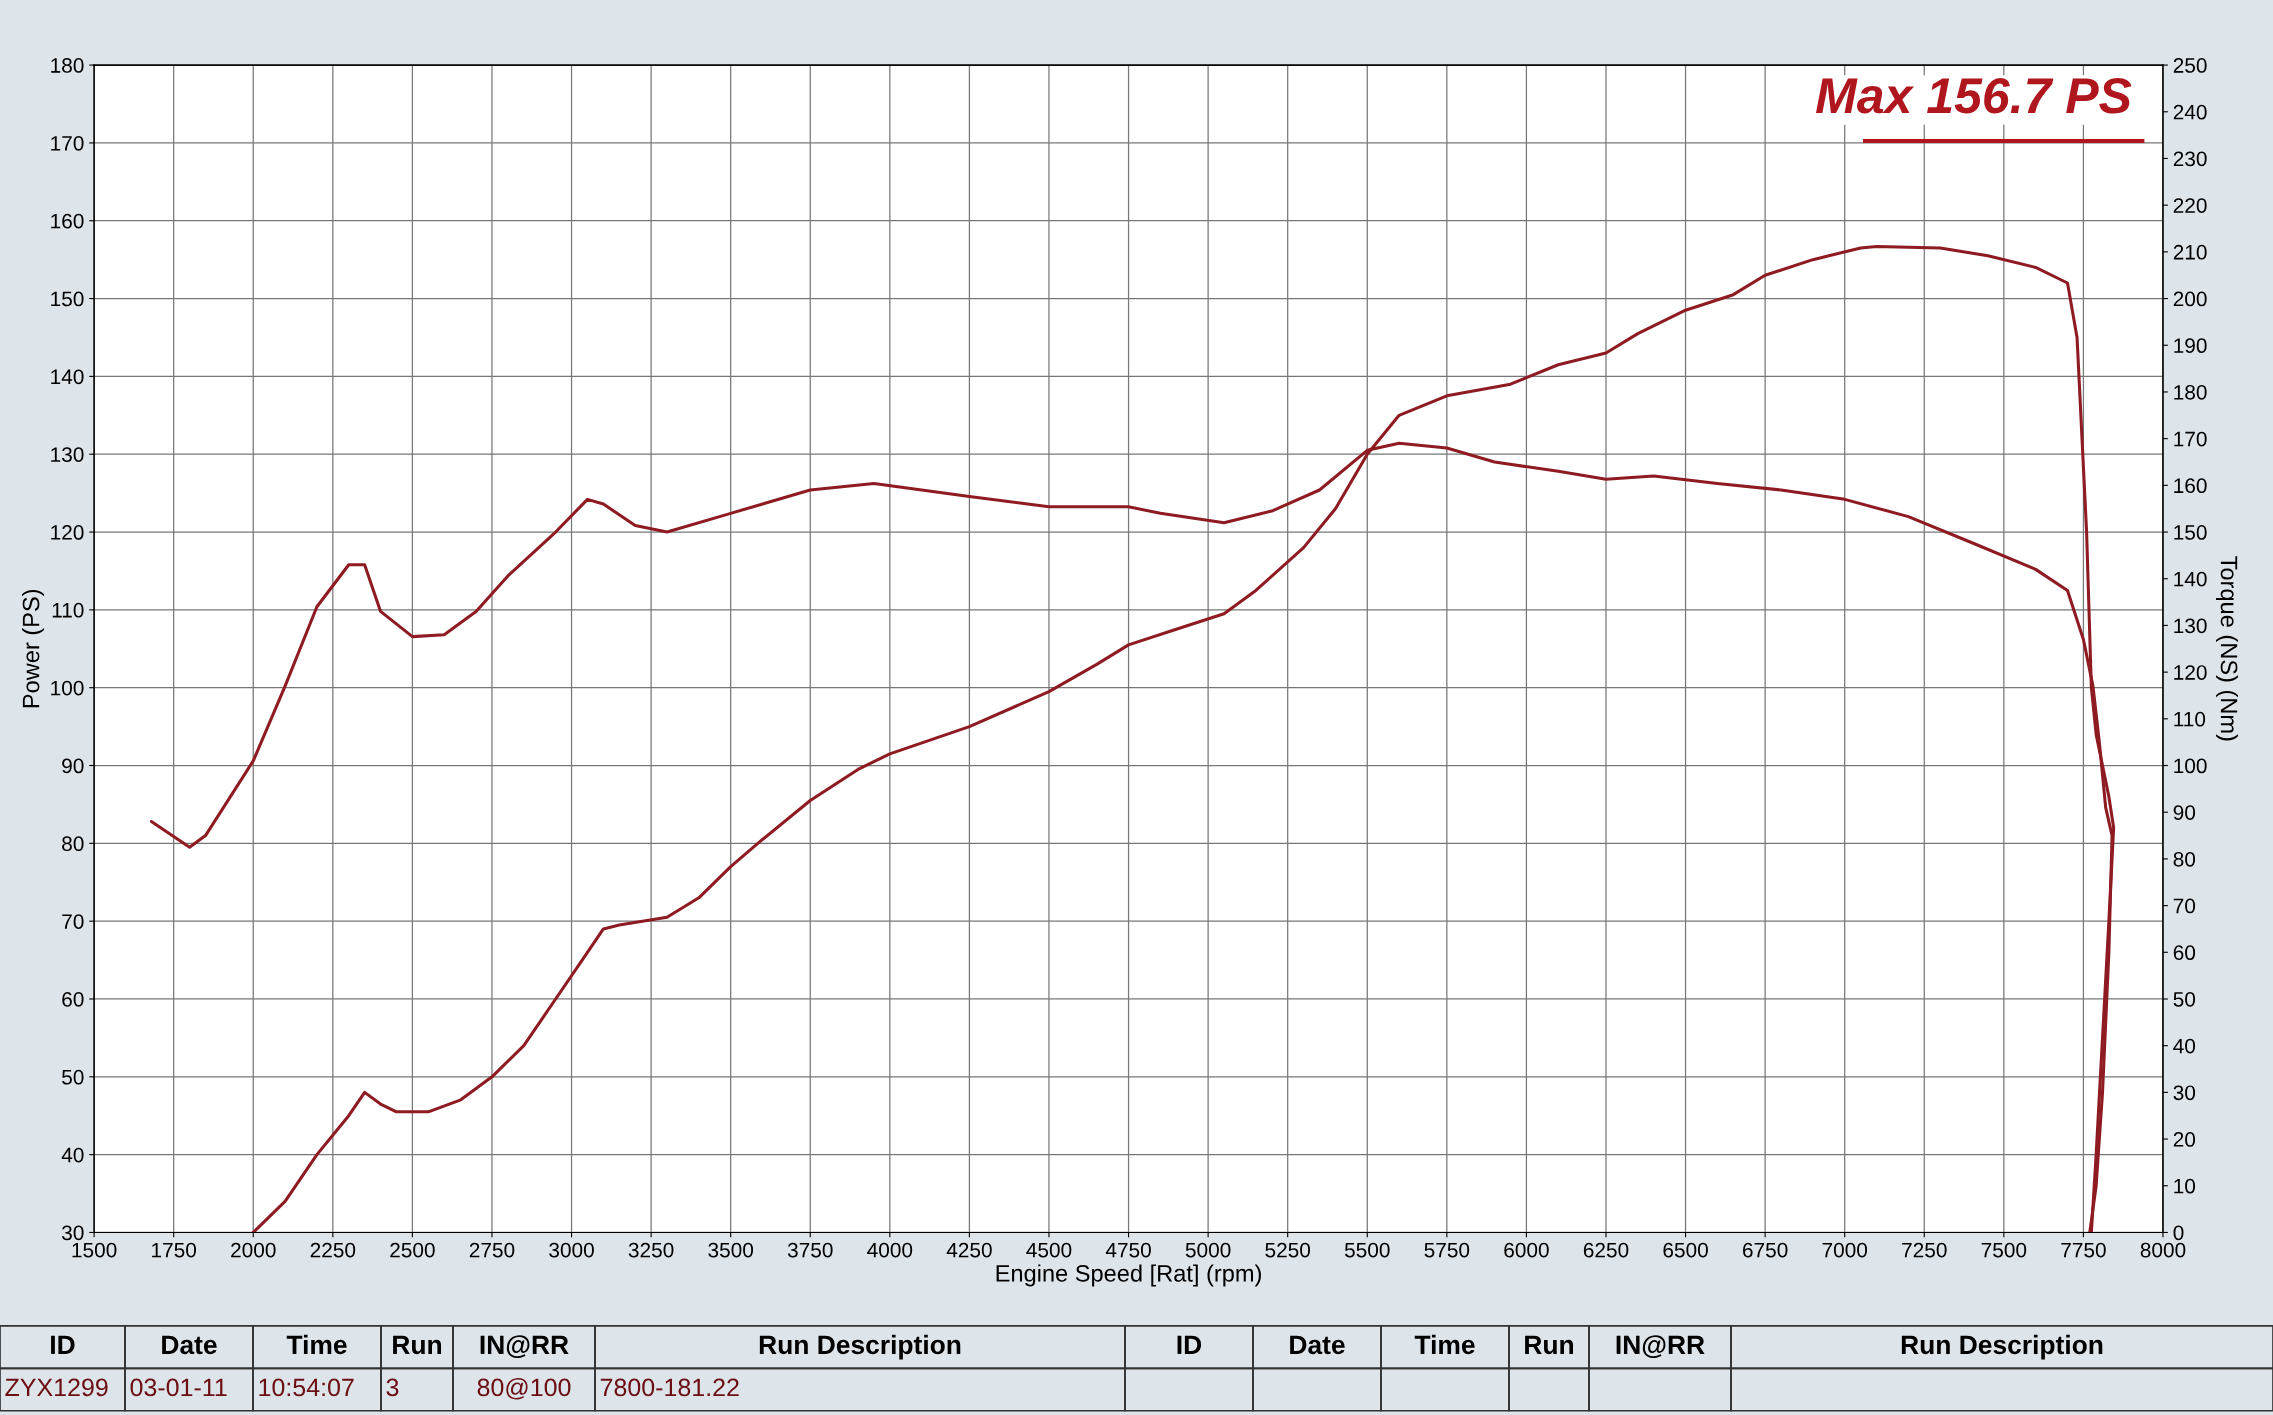 This screenshot has width=2273, height=1415. Describe the element at coordinates (2184, 999) in the screenshot. I see `y2-tick-label: 50` at that location.